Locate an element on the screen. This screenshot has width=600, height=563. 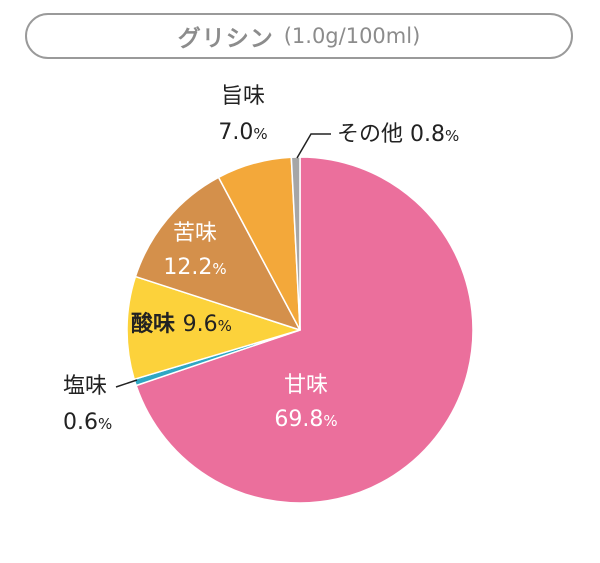
title-sub: (1.0g/100ml) is located at coordinates (352, 36).